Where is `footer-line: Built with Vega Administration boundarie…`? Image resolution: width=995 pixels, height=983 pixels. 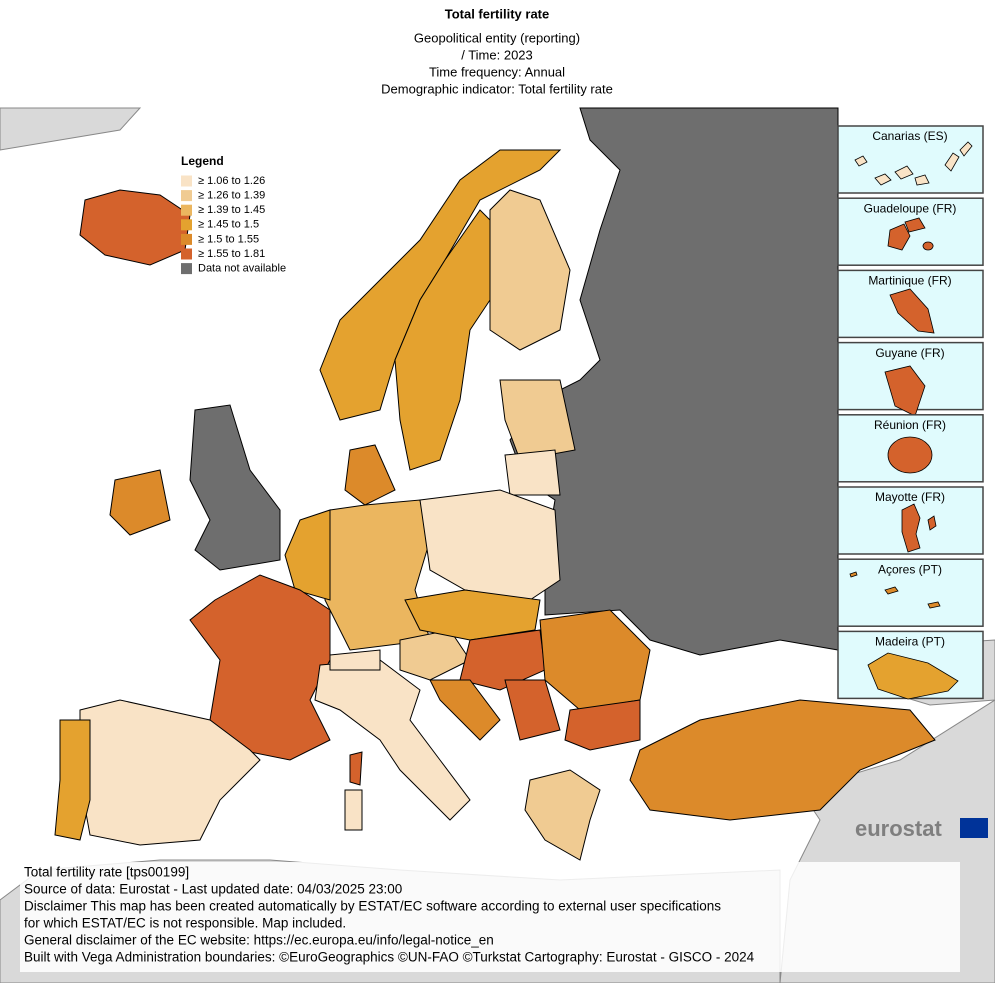 footer-line: Built with Vega Administration boundarie… is located at coordinates (389, 957).